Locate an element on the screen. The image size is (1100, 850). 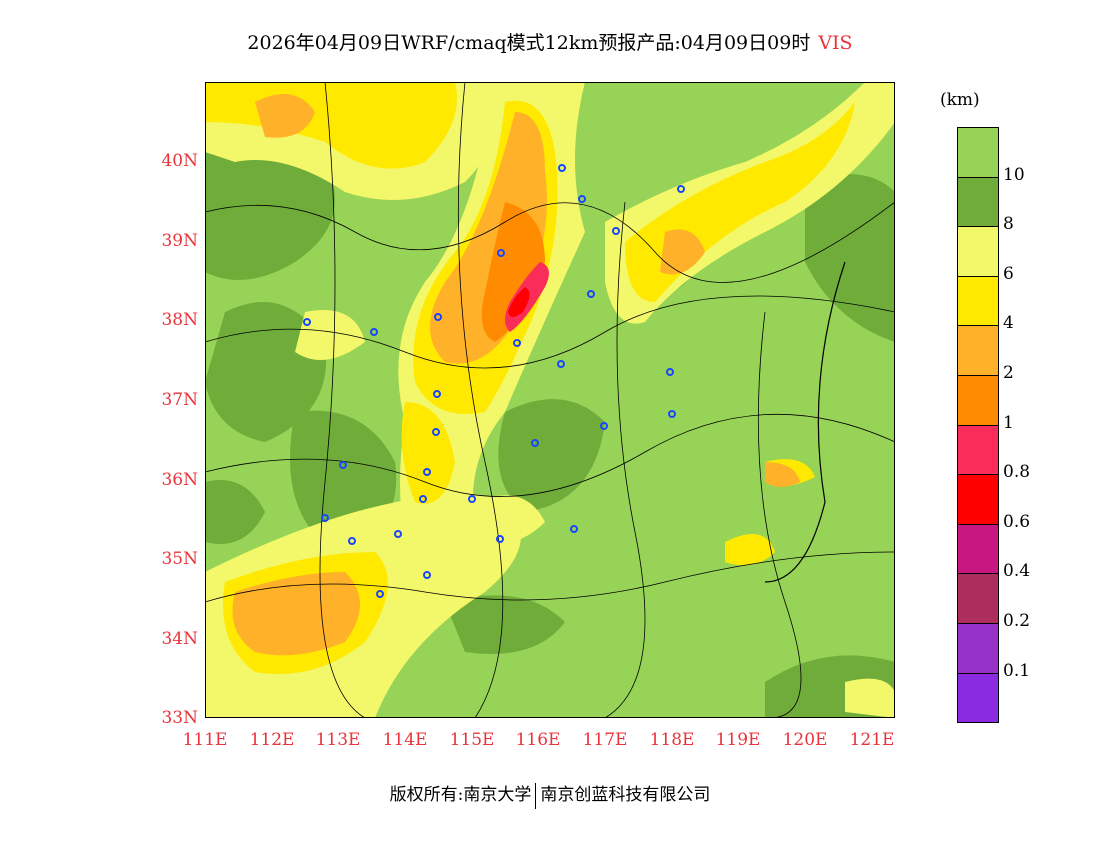
low-visibility-core is located at coordinates (527, 297).